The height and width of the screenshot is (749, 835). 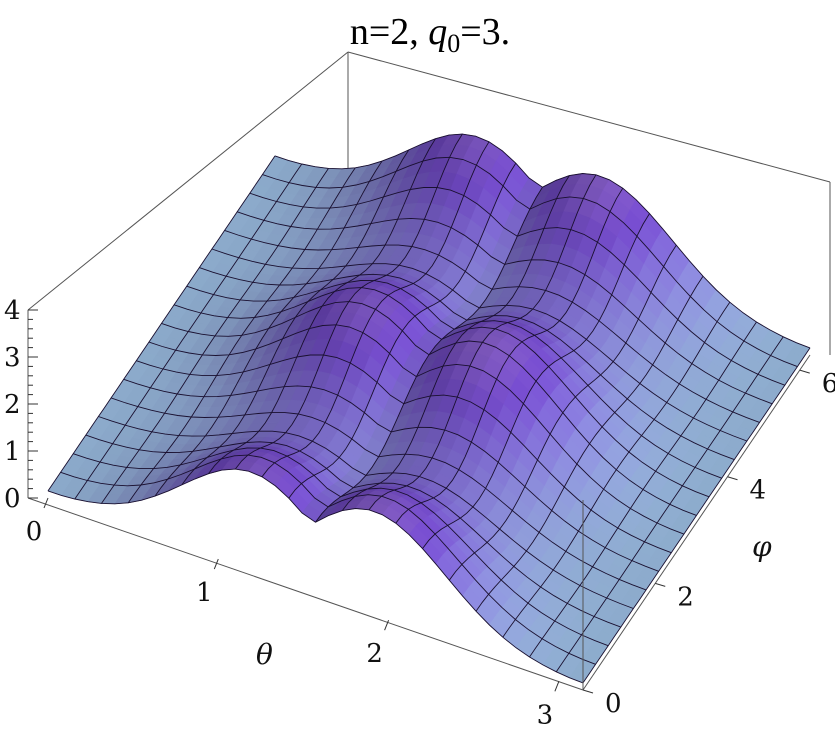 I want to click on title-prefix: n=2,, so click(x=389, y=32).